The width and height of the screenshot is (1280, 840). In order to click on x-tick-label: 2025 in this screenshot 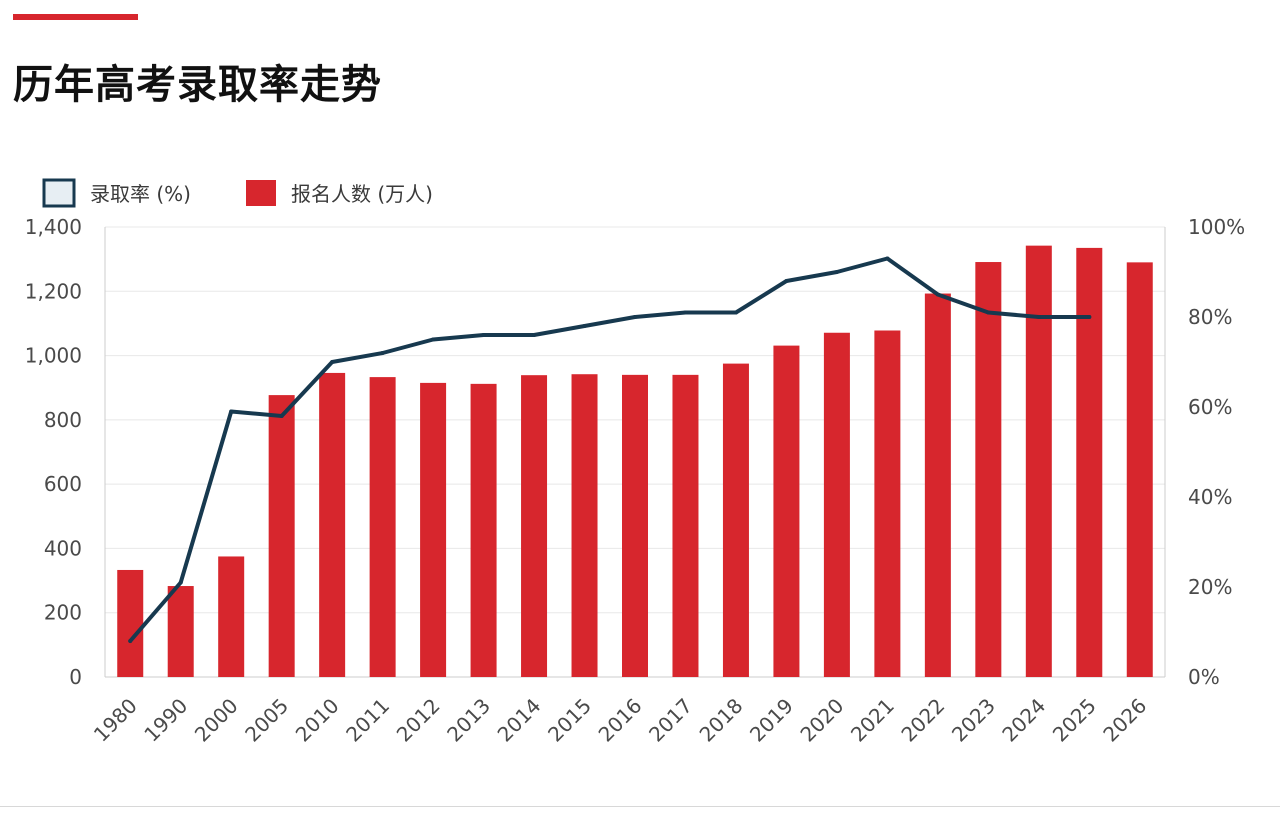, I will do `click(1074, 720)`.